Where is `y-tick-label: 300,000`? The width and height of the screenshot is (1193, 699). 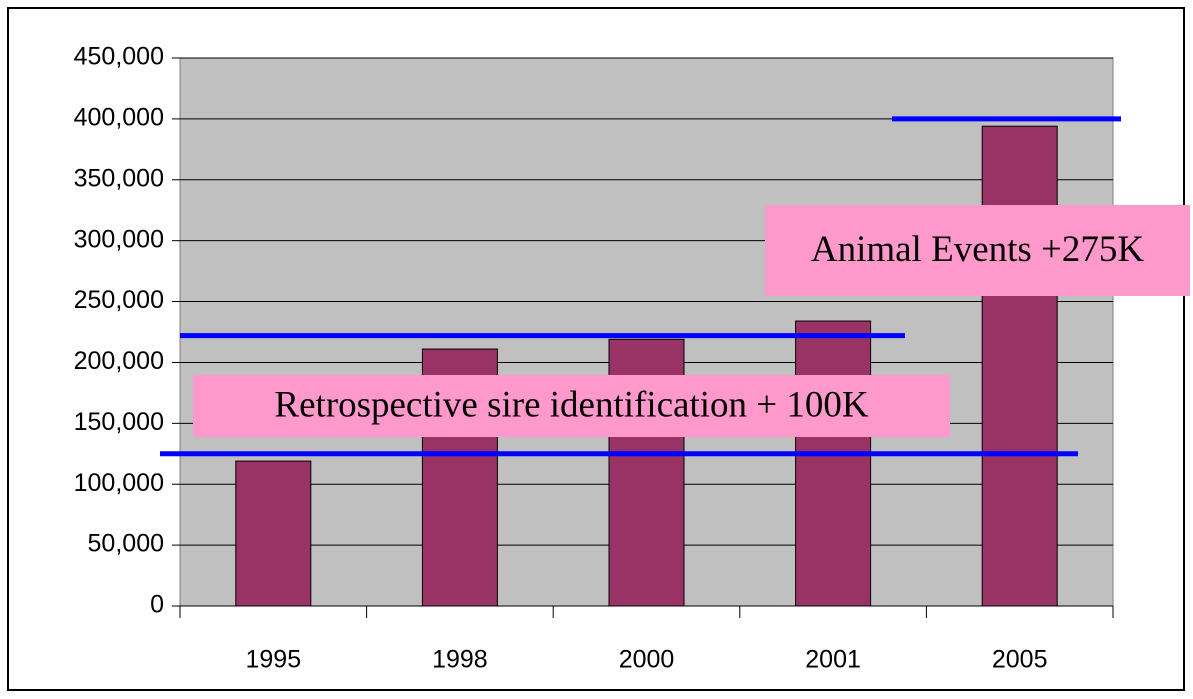
y-tick-label: 300,000 is located at coordinates (119, 239).